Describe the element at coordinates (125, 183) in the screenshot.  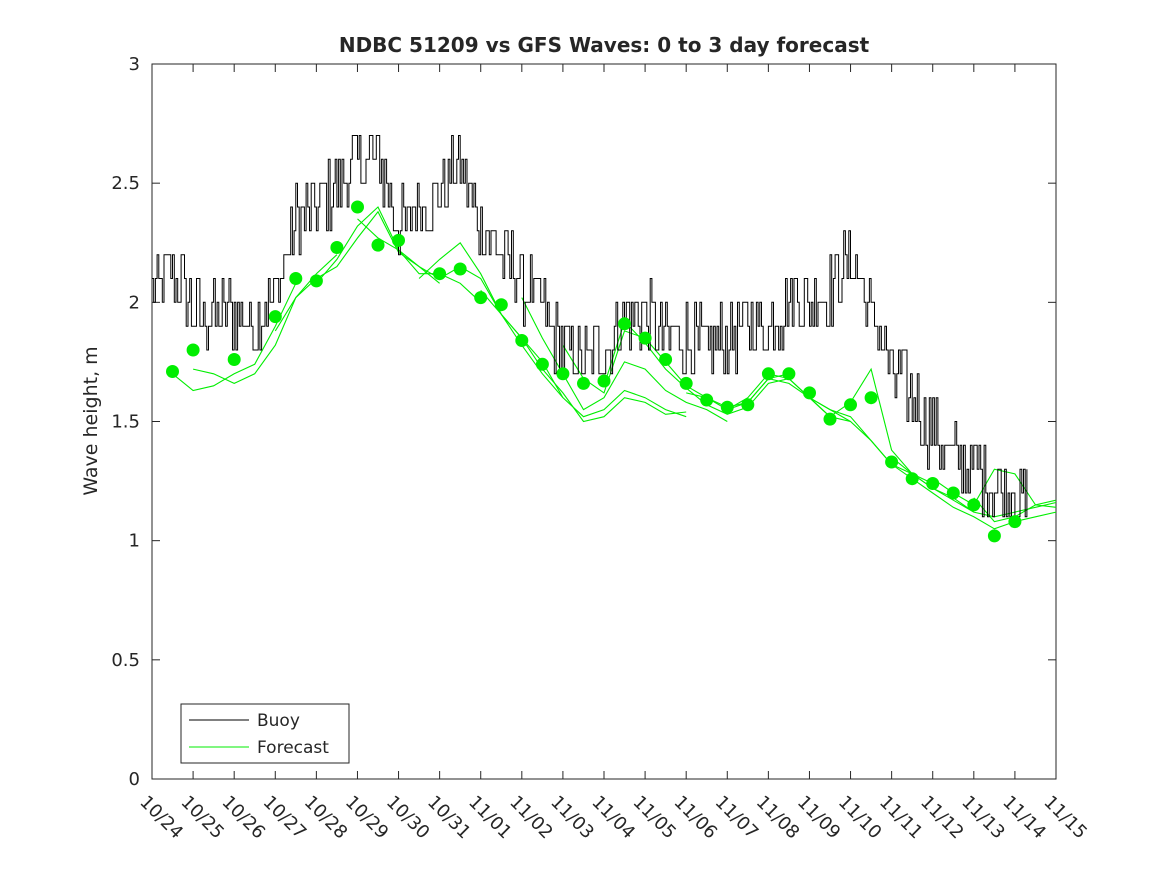
I see `y-tick-label: 2.5` at that location.